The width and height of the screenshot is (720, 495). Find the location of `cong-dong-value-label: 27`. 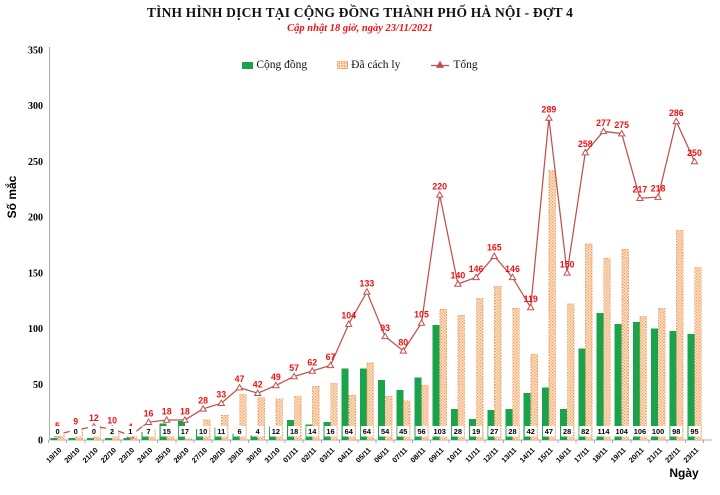

cong-dong-value-label: 27 is located at coordinates (494, 431).